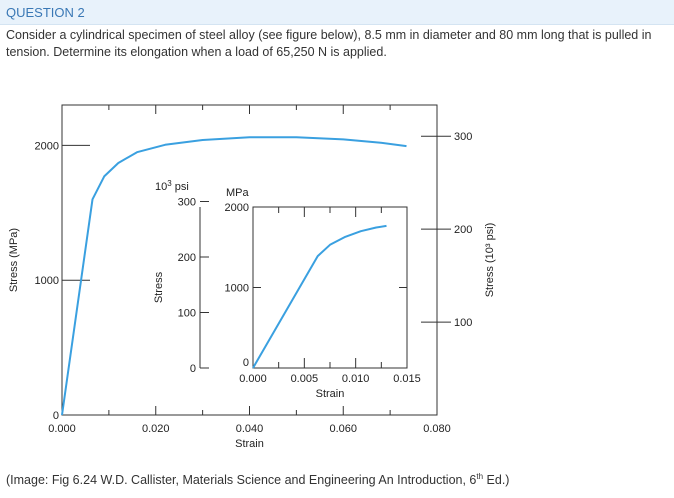 This screenshot has width=674, height=498. What do you see at coordinates (463, 137) in the screenshot?
I see `y2-tick-label: 300` at bounding box center [463, 137].